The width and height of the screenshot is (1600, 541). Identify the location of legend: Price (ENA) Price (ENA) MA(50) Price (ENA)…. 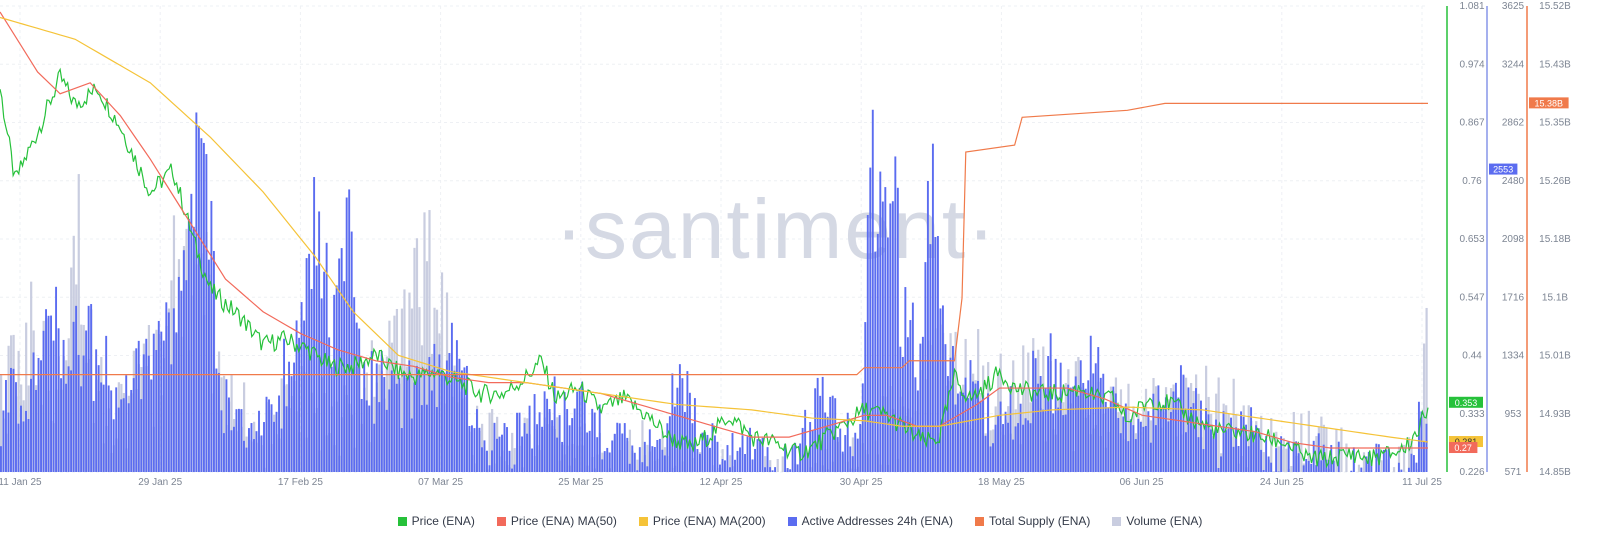
(800, 521).